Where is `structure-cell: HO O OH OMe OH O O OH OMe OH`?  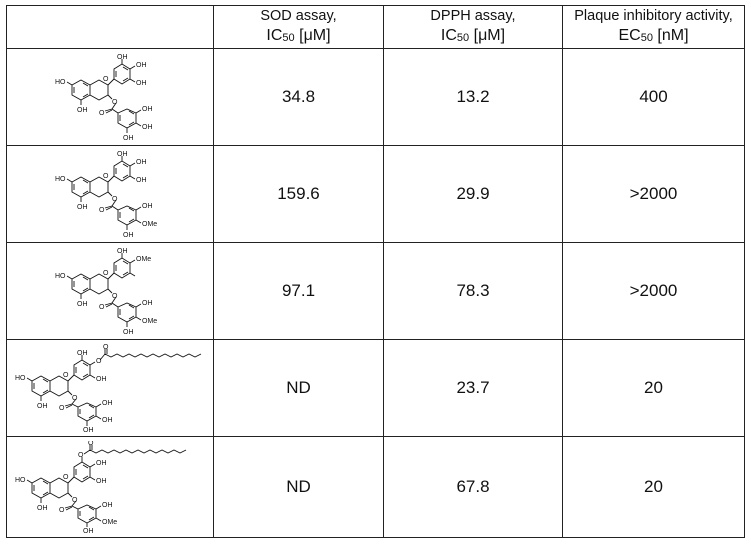
structure-cell: HO O OH OMe OH O O OH OMe OH is located at coordinates (110, 291).